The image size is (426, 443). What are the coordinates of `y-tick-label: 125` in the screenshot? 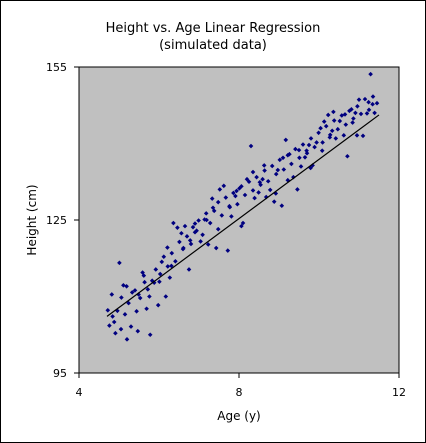 It's located at (56, 220).